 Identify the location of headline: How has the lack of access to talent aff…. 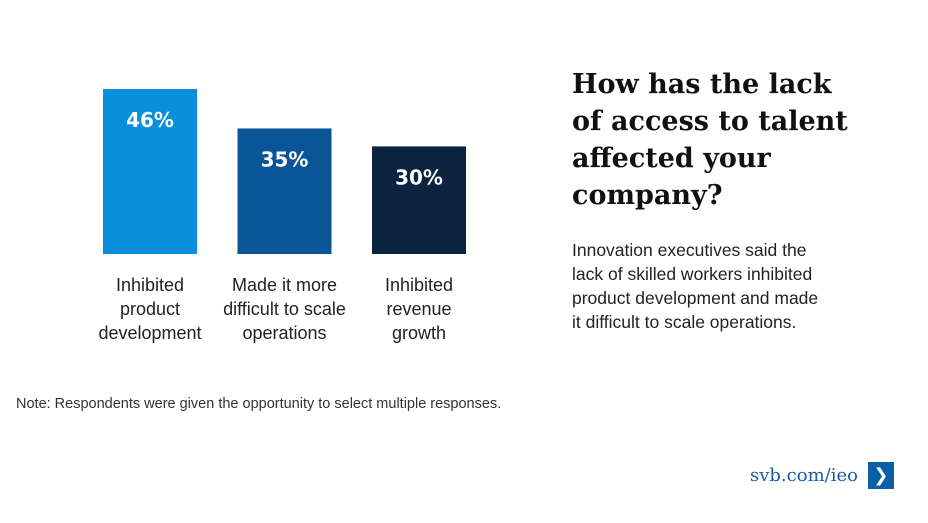
(710, 140).